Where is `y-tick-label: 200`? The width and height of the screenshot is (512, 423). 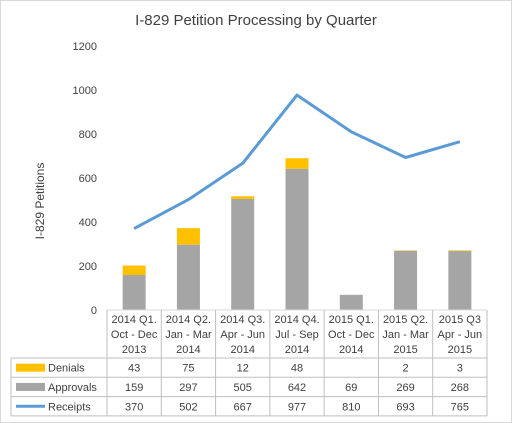 y-tick-label: 200 is located at coordinates (88, 267).